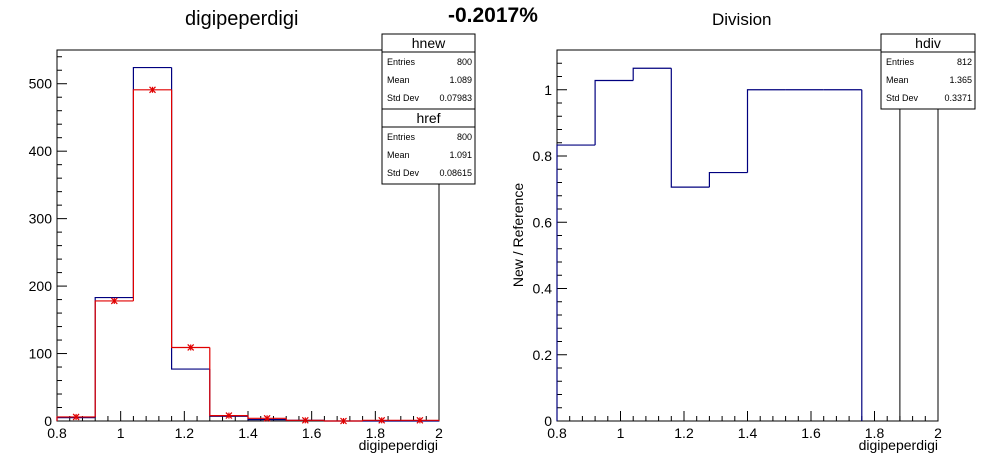 The image size is (996, 472). Describe the element at coordinates (41, 151) in the screenshot. I see `y-tick-label: 400` at that location.